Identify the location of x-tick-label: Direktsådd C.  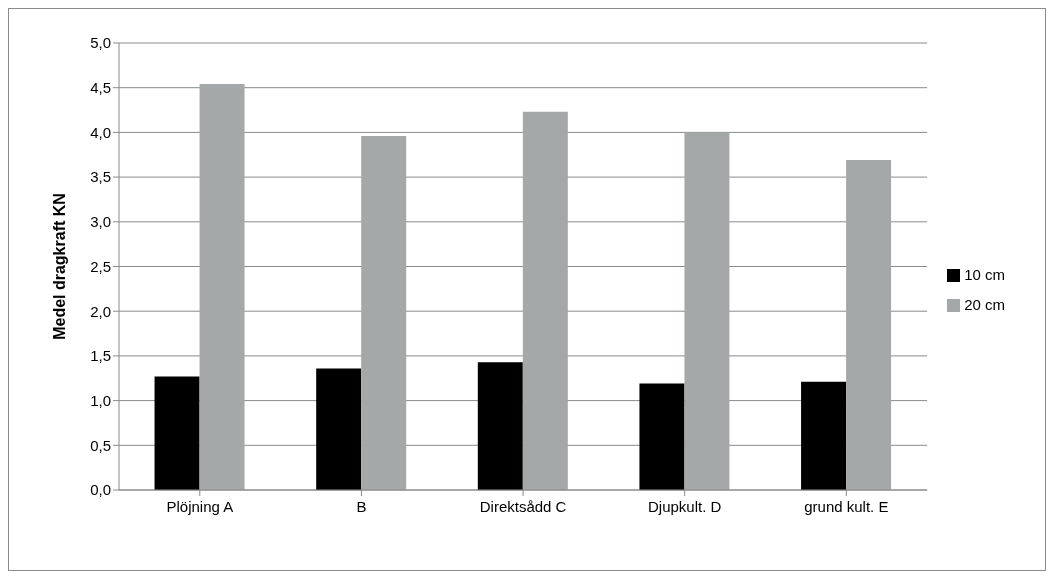
(523, 506).